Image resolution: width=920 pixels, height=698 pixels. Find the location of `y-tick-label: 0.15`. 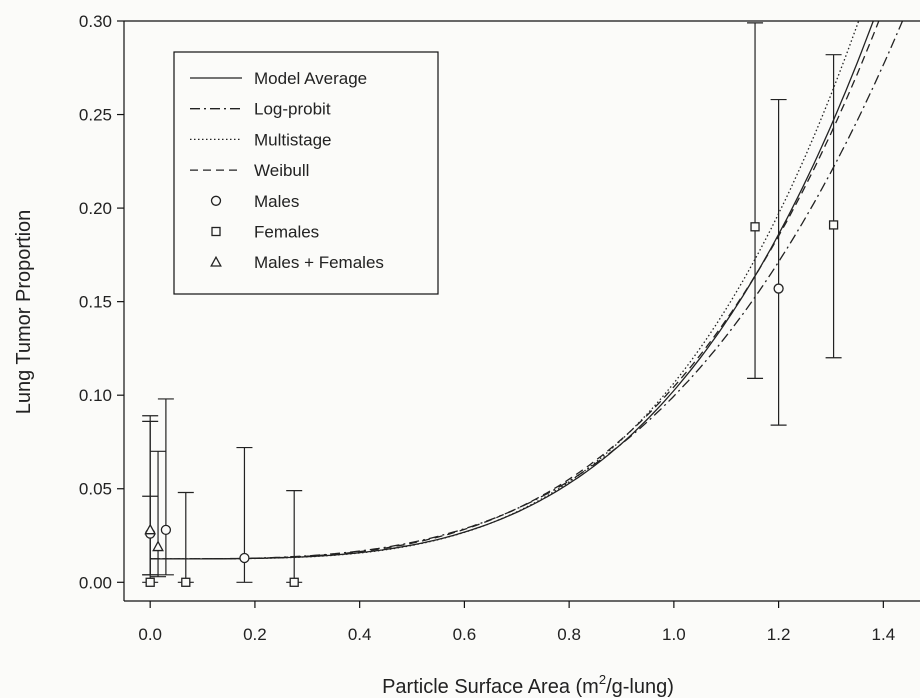

y-tick-label: 0.15 is located at coordinates (95, 302).